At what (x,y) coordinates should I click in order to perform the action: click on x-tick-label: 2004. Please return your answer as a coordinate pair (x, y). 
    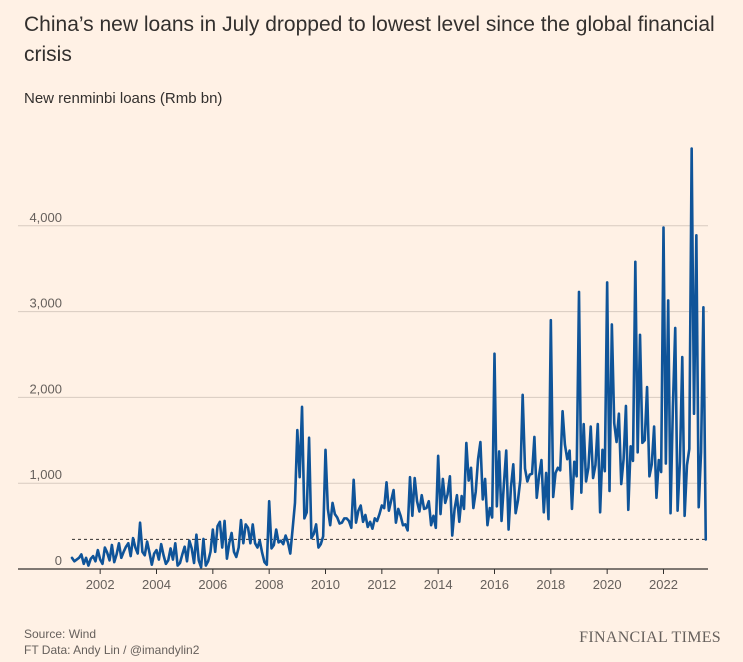
    Looking at the image, I should click on (156, 584).